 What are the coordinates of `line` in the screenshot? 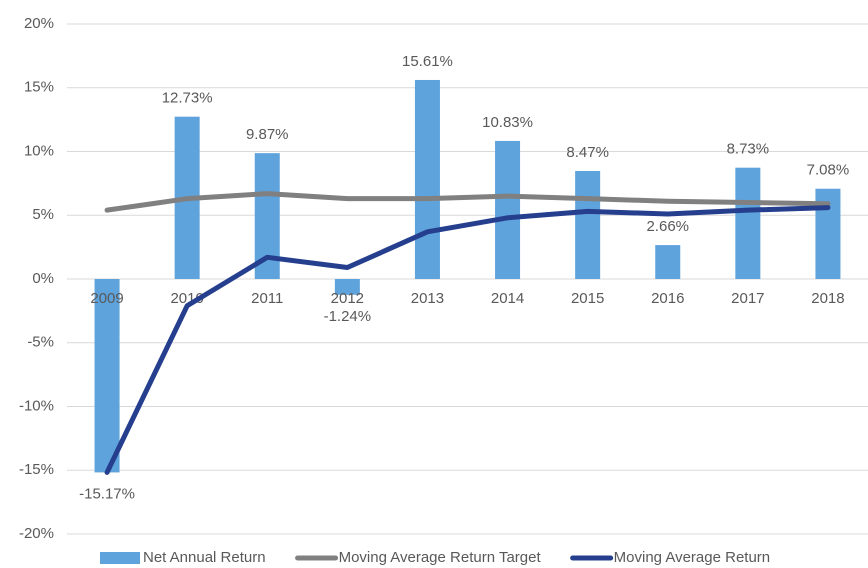 It's located at (467, 202).